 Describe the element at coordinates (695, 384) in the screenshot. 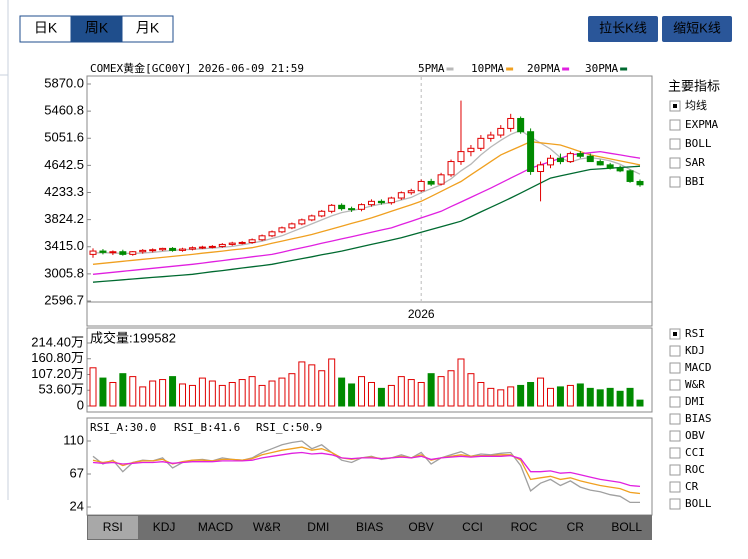

I see `indicator-label: W&R` at that location.